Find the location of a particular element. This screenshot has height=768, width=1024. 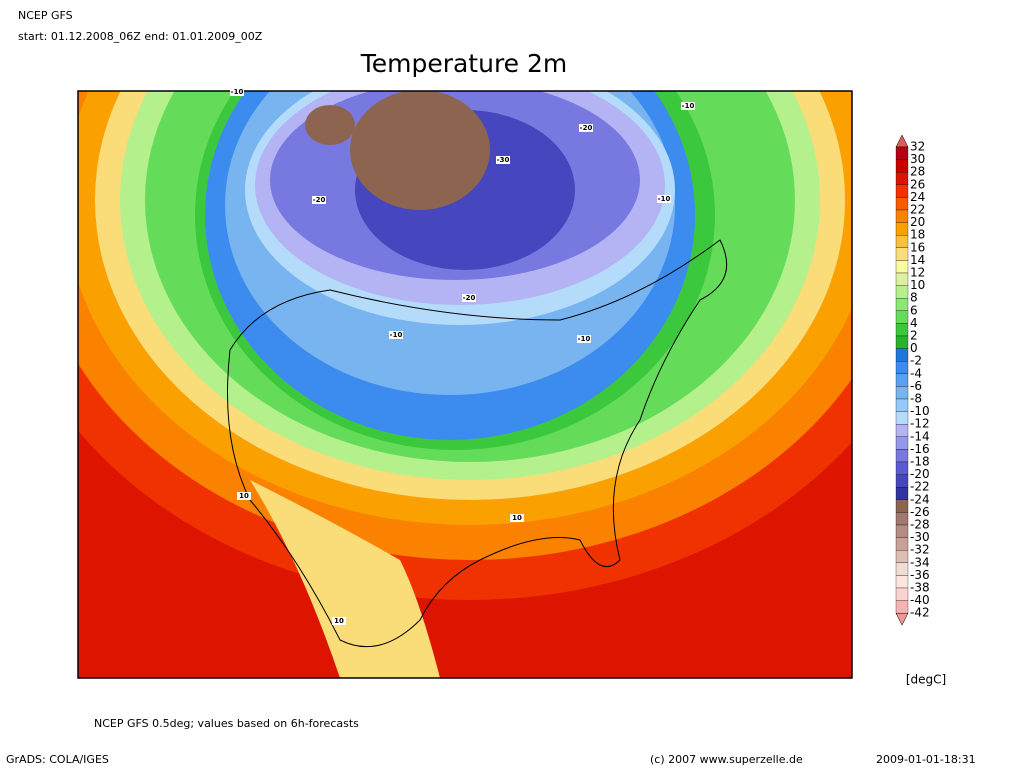

legend-label: 18 is located at coordinates (917, 235).